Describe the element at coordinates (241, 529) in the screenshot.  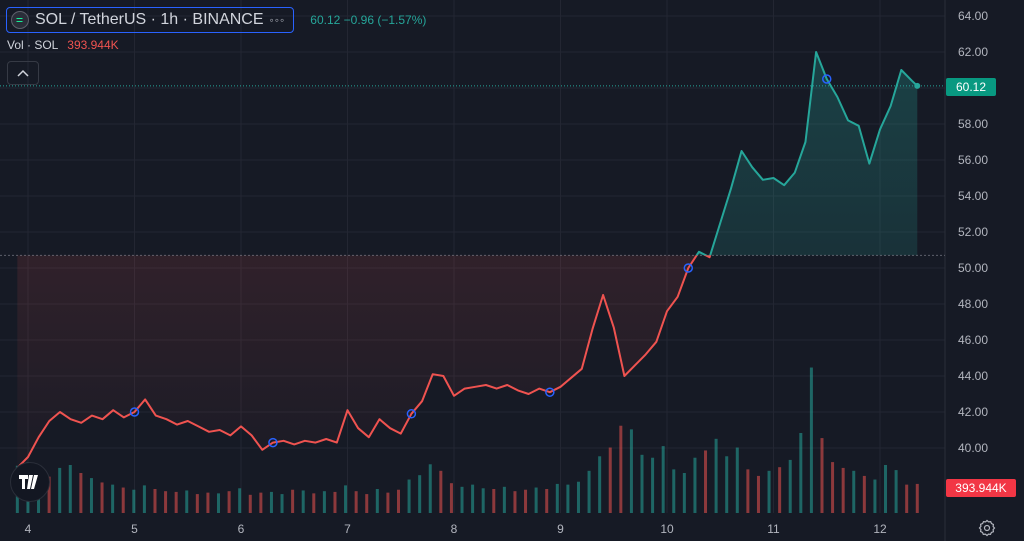
I see `time-tick-label: 6` at that location.